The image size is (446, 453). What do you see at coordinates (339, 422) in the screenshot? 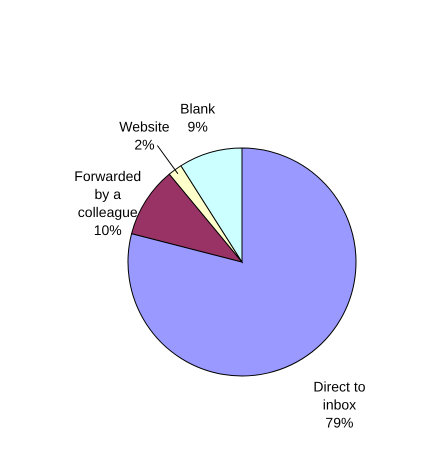
I see `data-label: 79%` at bounding box center [339, 422].